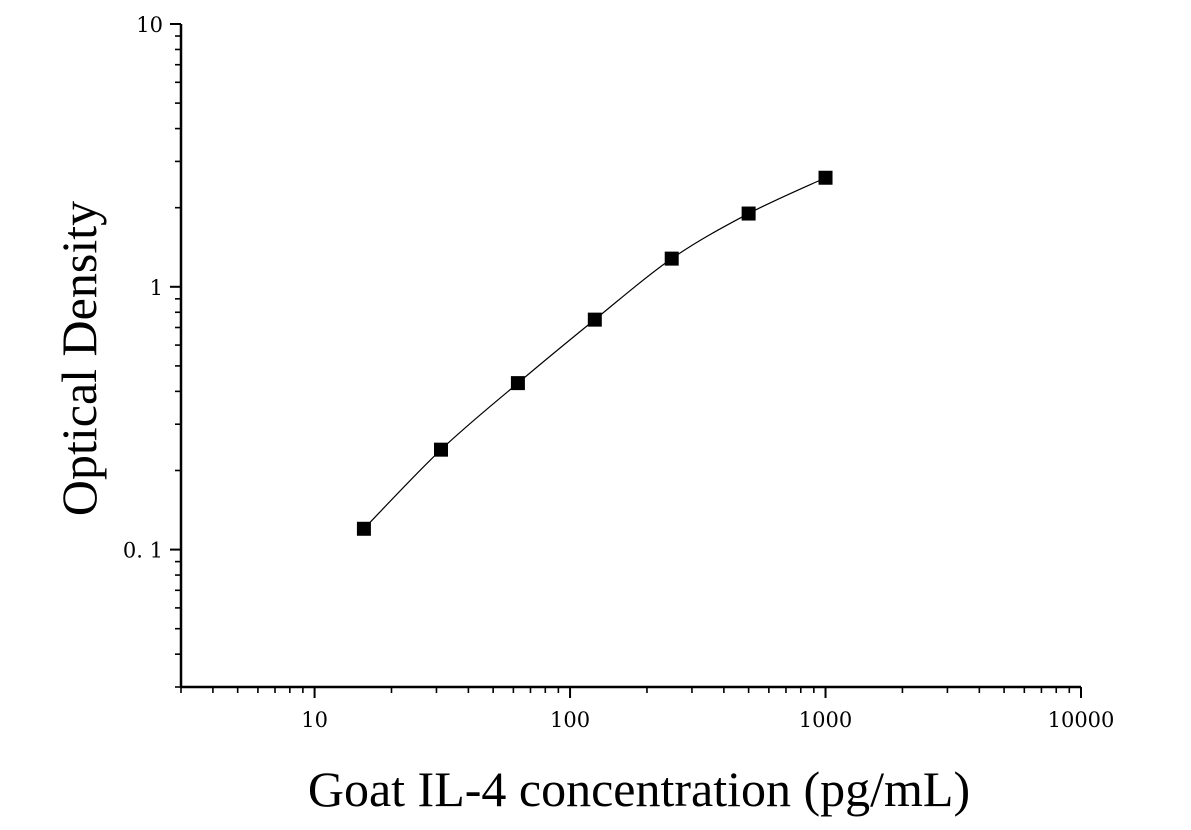 This screenshot has width=1191, height=830. I want to click on y-tick-label: 1, so click(156, 288).